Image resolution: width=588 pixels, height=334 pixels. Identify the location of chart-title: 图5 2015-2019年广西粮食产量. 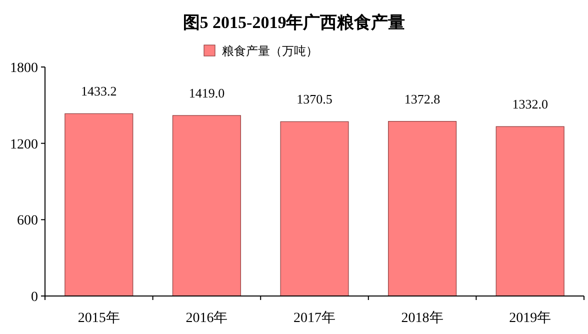
(294, 22).